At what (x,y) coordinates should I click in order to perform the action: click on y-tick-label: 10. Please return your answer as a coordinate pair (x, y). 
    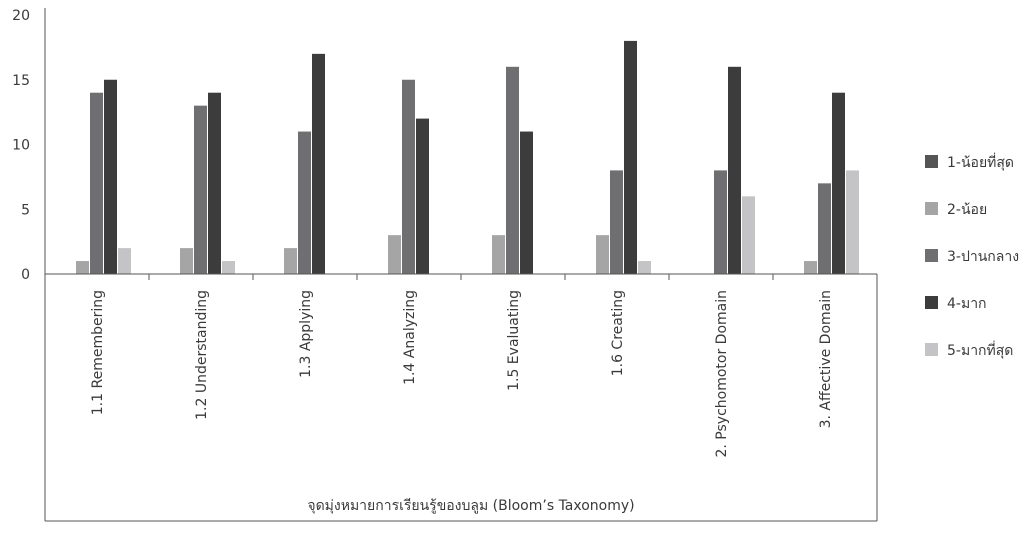
    Looking at the image, I should click on (21, 146).